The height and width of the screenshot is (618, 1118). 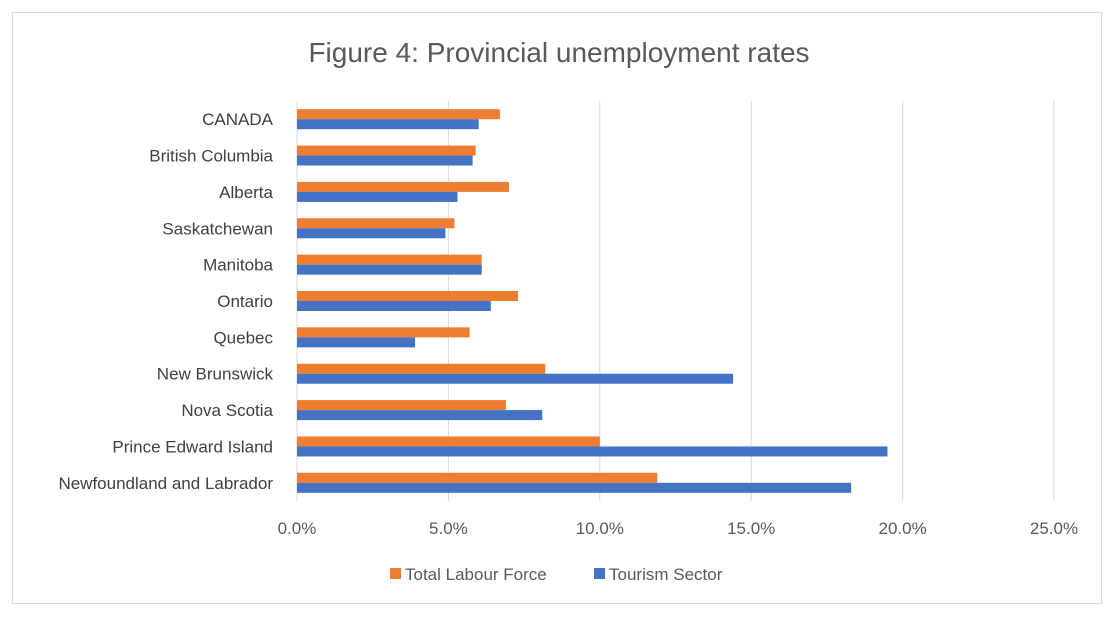 I want to click on x-tick-label: 15.0%, so click(x=751, y=528).